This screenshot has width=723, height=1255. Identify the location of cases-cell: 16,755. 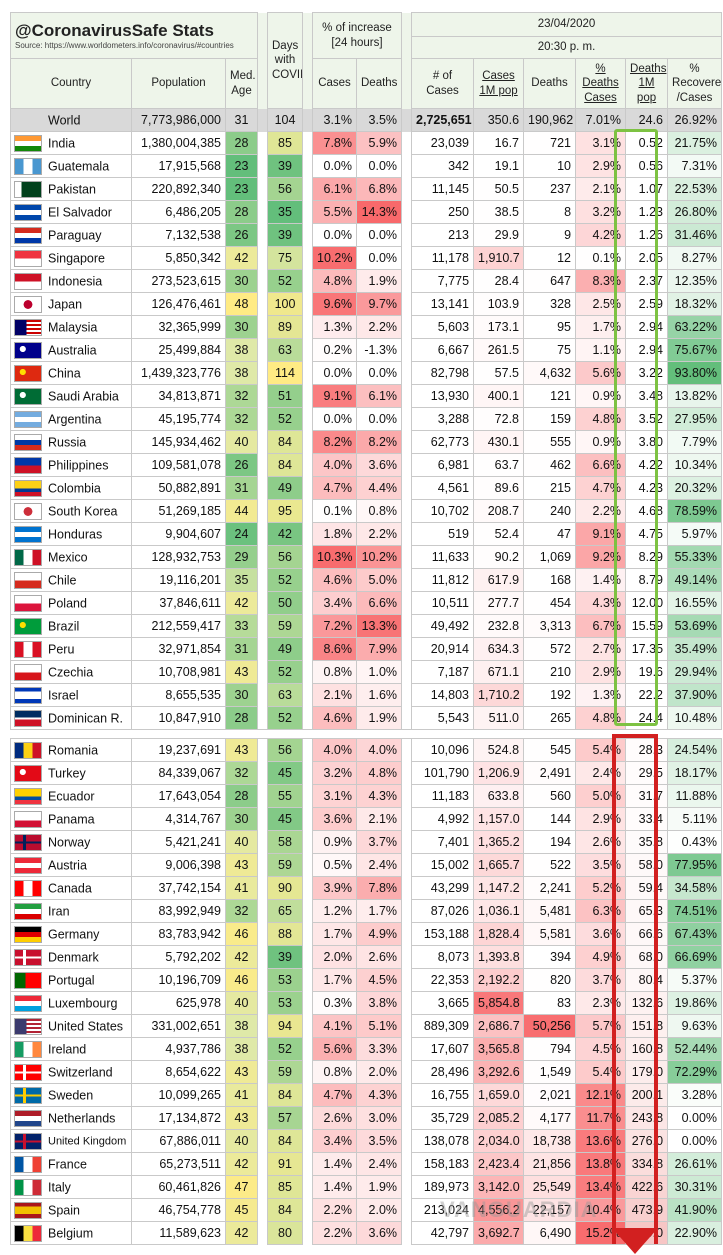
(443, 1095).